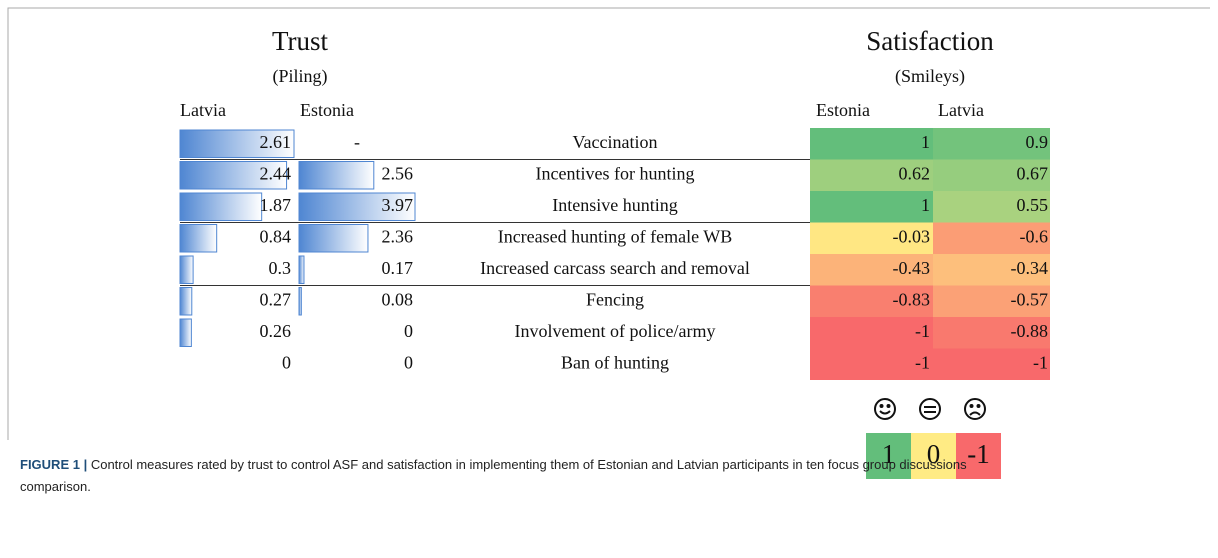 Image resolution: width=1218 pixels, height=558 pixels. What do you see at coordinates (930, 76) in the screenshot?
I see `satisfaction-subtitle: (Smileys)` at bounding box center [930, 76].